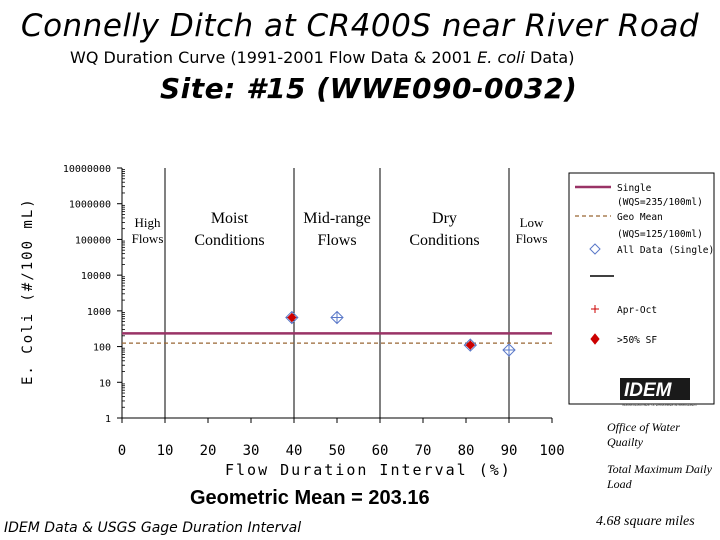 The width and height of the screenshot is (720, 540). What do you see at coordinates (337, 229) in the screenshot?
I see `zone-label: Mid-range Flows` at bounding box center [337, 229].